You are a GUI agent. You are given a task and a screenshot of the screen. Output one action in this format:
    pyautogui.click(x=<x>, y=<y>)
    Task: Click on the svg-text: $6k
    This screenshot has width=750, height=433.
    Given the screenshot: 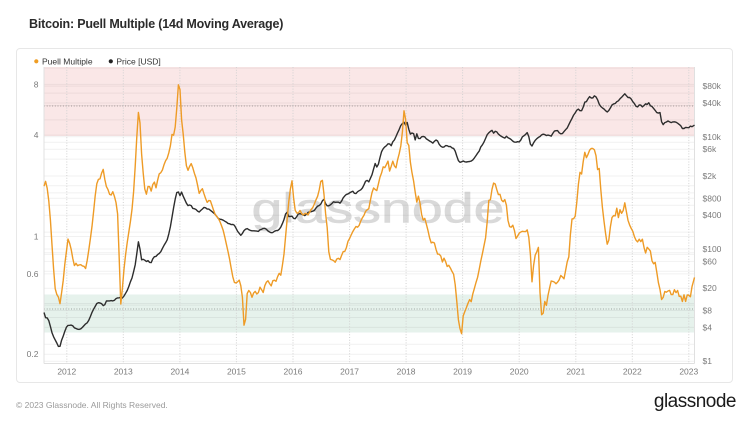 What is the action you would take?
    pyautogui.click(x=710, y=149)
    